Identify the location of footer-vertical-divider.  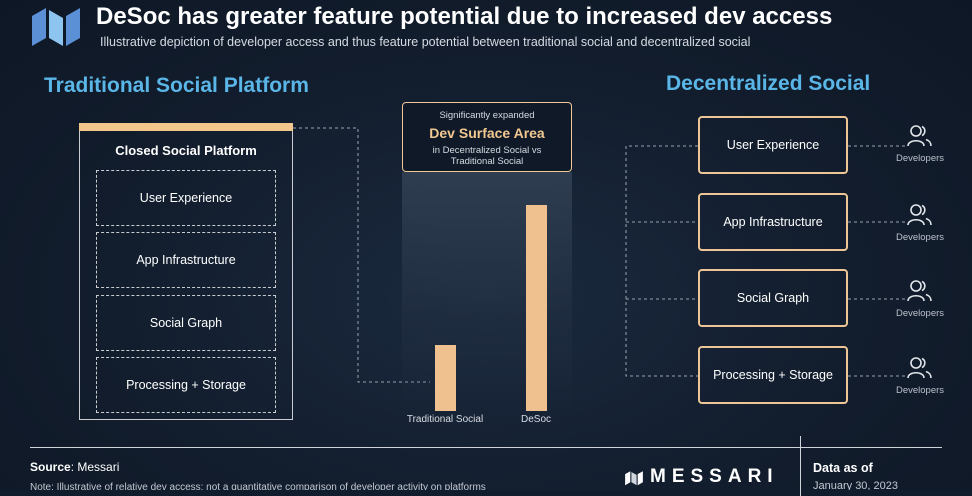
(800, 466).